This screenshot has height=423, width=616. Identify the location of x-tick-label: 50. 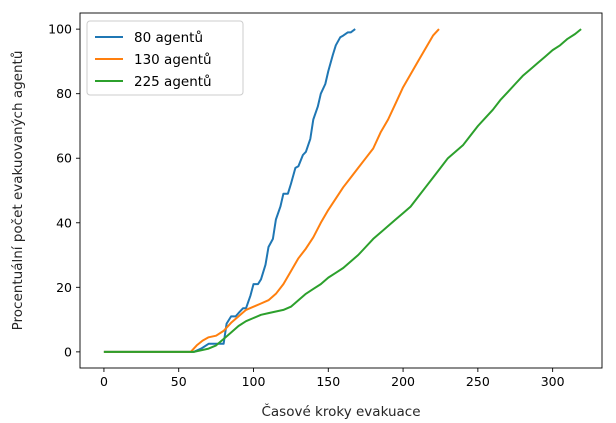
(179, 381).